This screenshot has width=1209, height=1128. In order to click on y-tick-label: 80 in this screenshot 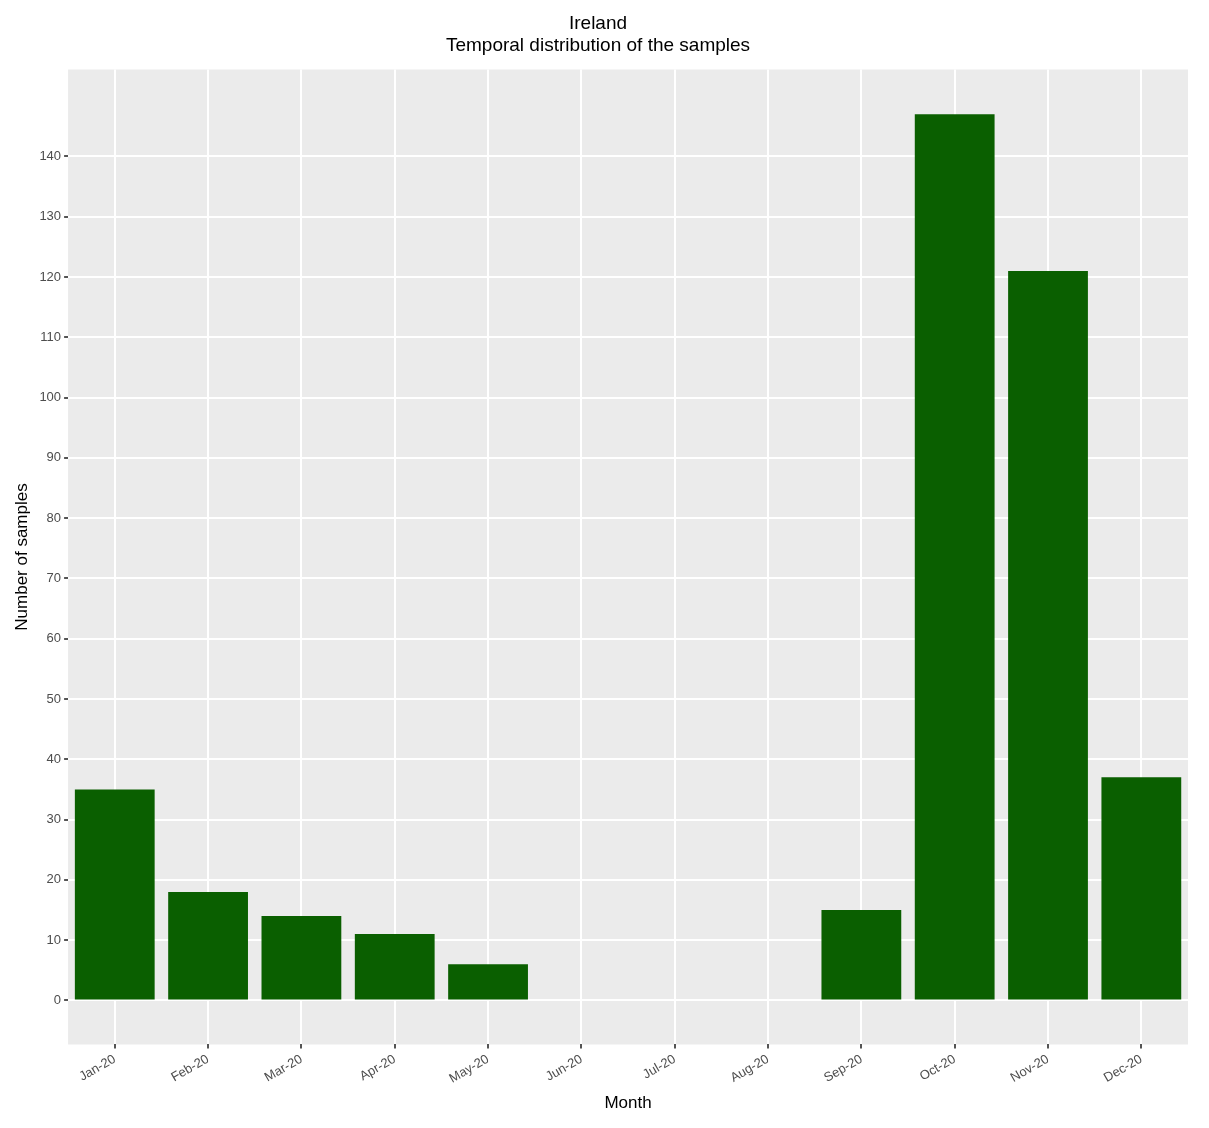, I will do `click(54, 517)`.